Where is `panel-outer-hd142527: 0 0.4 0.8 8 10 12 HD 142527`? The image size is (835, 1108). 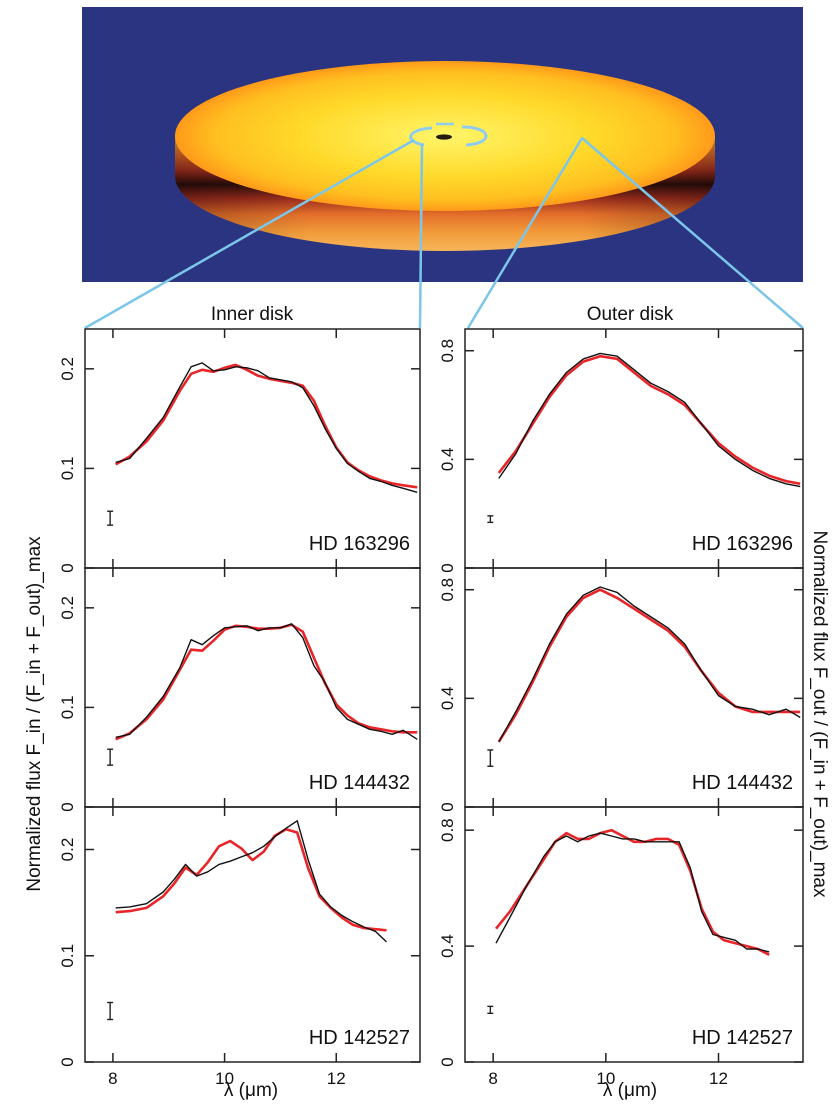 panel-outer-hd142527: 0 0.4 0.8 8 10 12 HD 142527 is located at coordinates (621, 947).